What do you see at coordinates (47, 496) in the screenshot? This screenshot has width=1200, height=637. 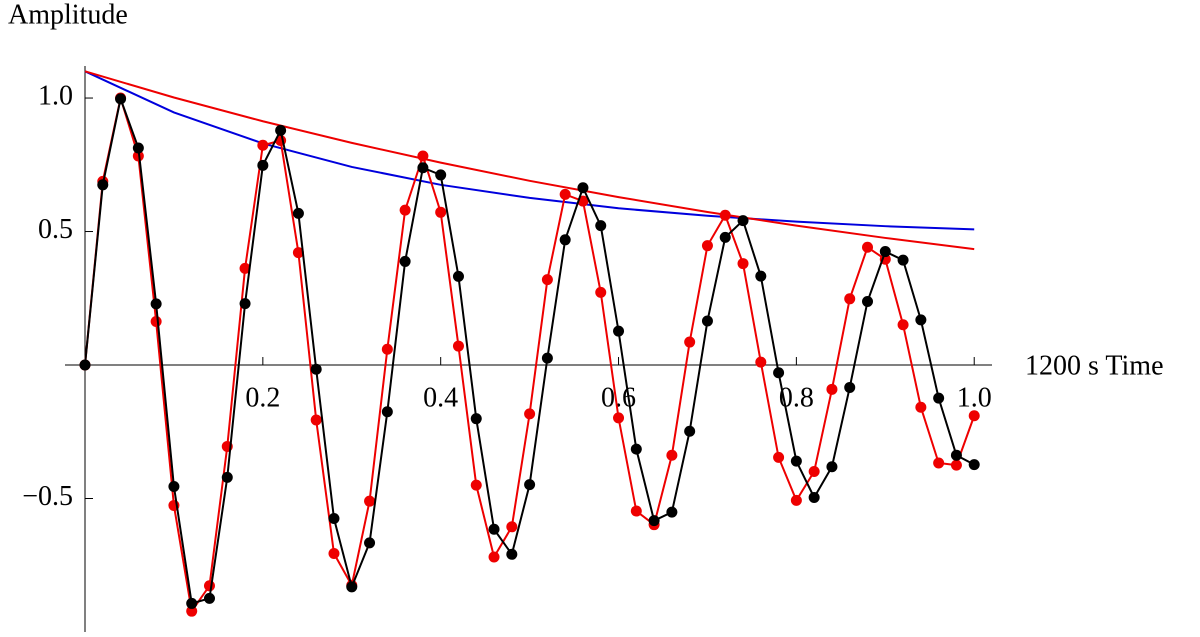 I see `y-tick-label: −0.5` at bounding box center [47, 496].